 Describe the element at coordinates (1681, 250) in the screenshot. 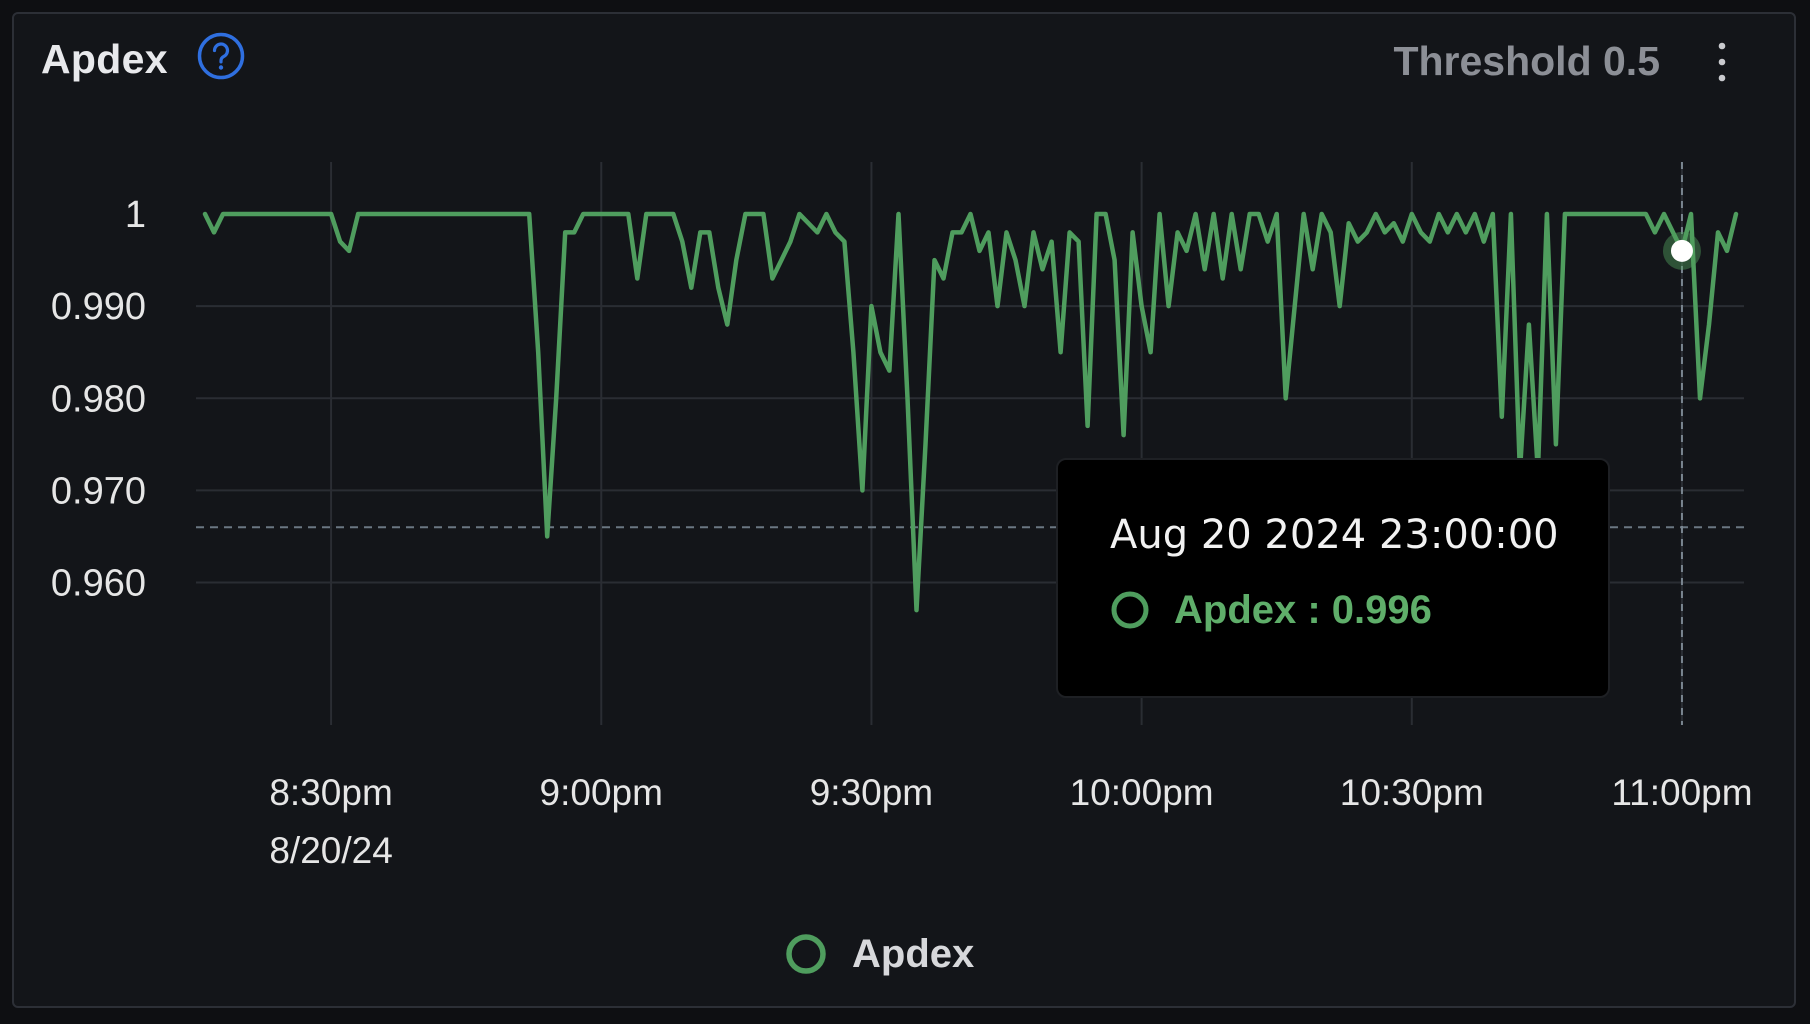

I see `hover-marker` at that location.